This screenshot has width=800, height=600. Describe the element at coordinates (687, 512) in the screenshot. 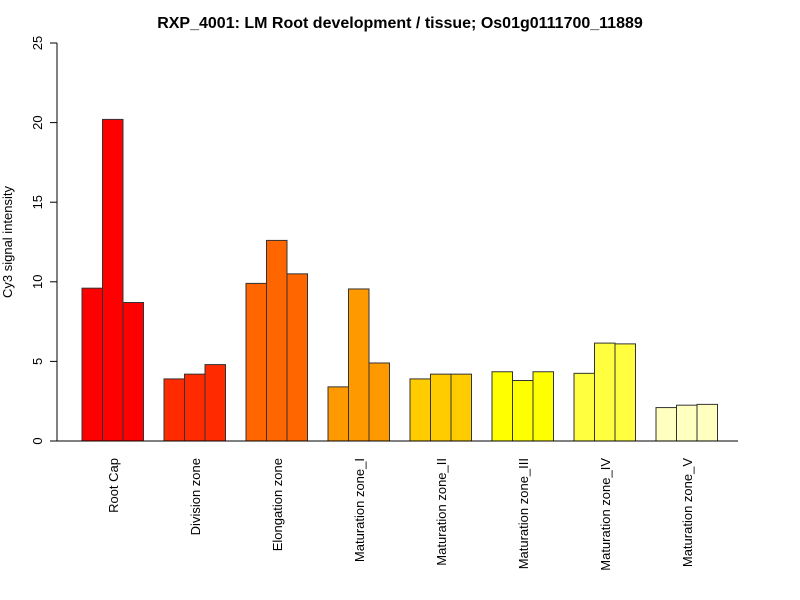

I see `x-tick-label: Maturation zone_V` at that location.